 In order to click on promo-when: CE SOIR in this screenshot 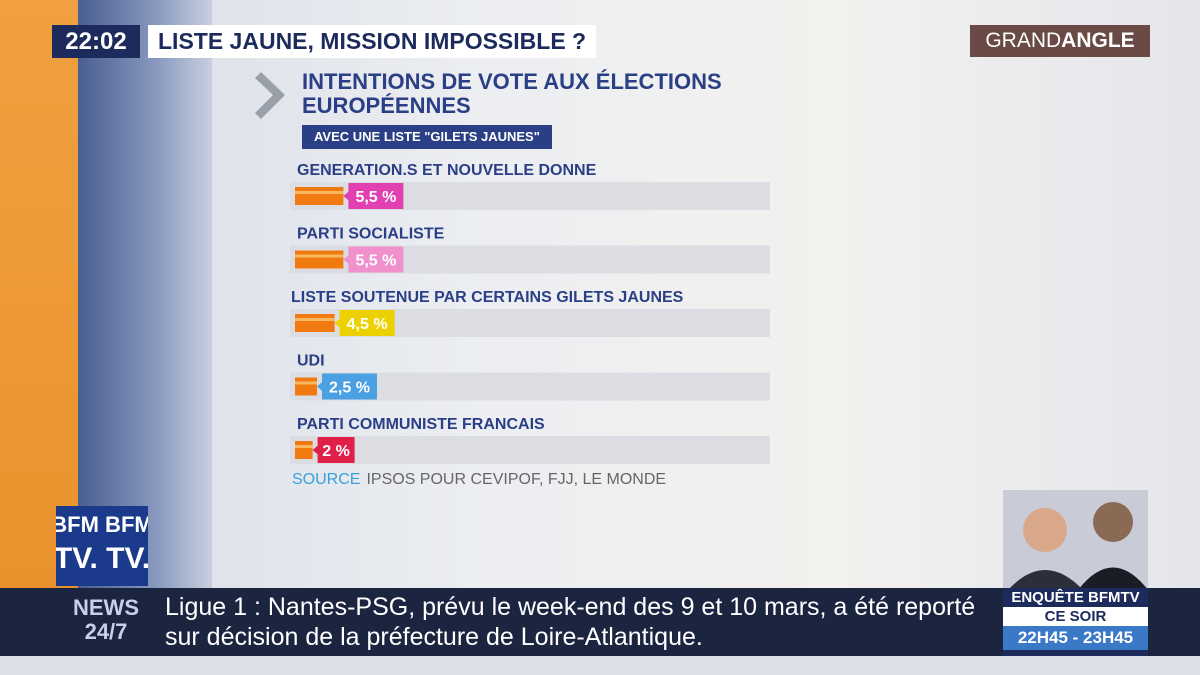, I will do `click(1075, 616)`.